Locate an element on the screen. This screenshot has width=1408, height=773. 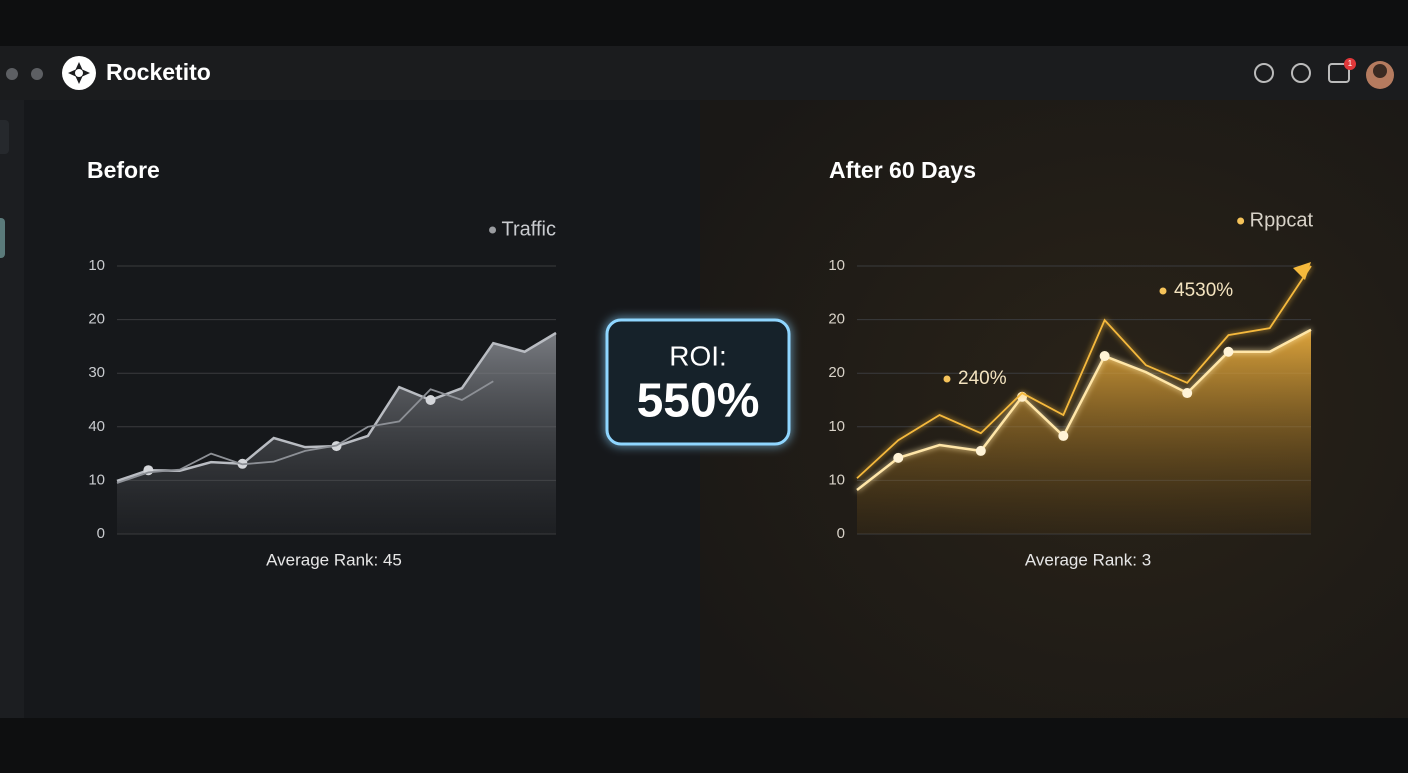
header-bar is located at coordinates (704, 73).